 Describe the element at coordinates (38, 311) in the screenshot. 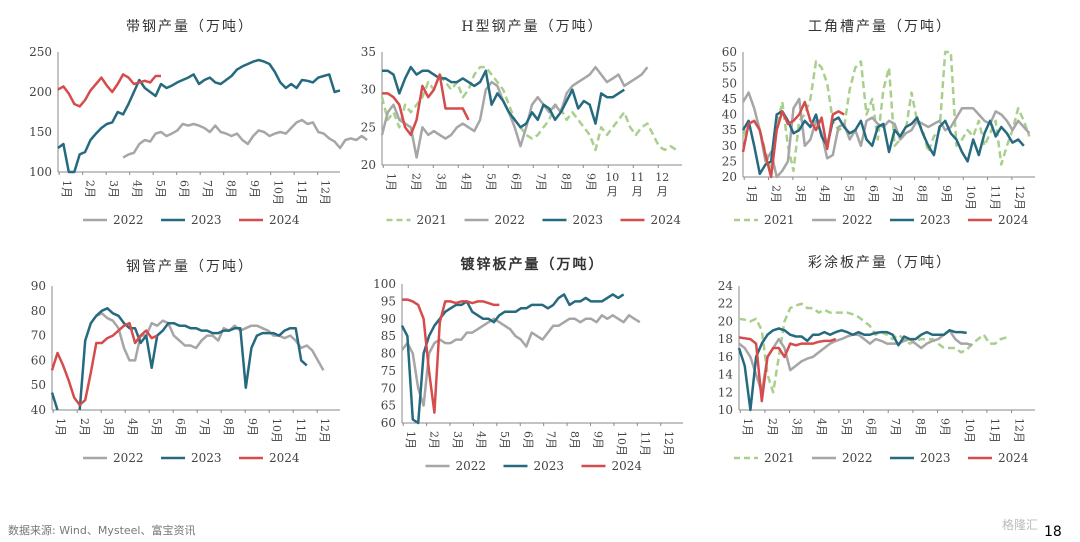

I see `y-tick-label: 80` at that location.